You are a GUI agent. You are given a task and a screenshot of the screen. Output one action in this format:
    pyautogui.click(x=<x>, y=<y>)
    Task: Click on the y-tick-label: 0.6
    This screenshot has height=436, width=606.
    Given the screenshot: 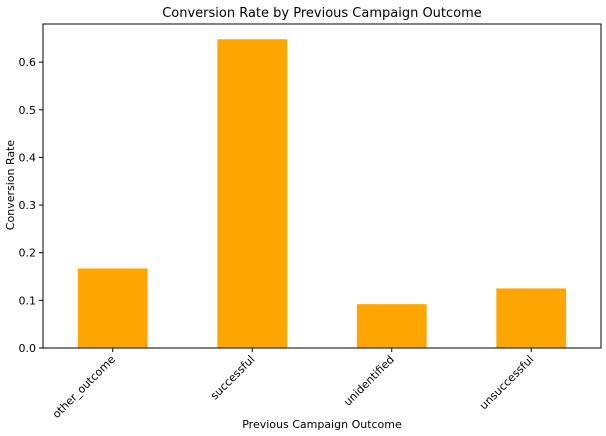 What is the action you would take?
    pyautogui.click(x=28, y=62)
    